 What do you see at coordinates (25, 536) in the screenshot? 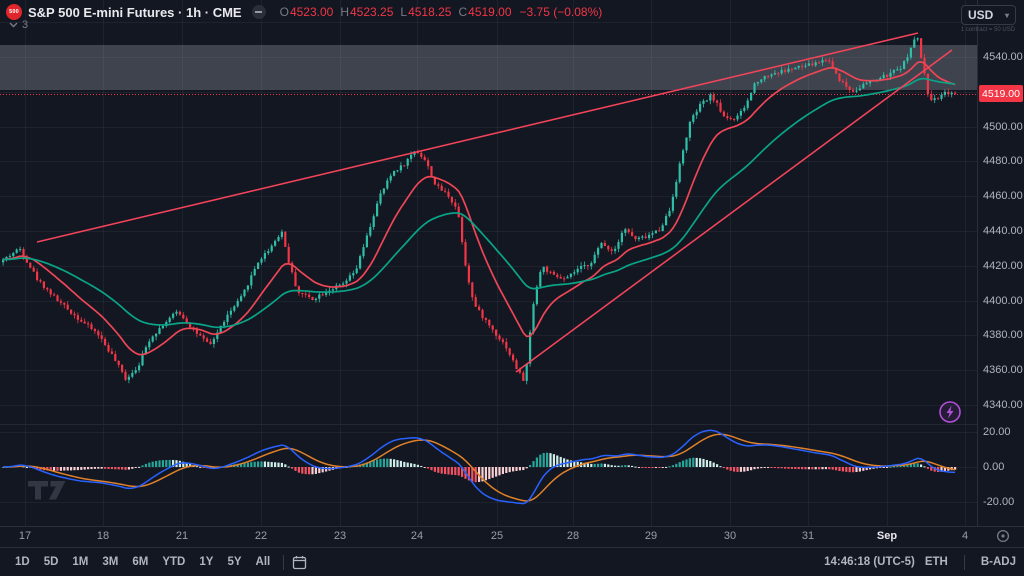
I see `time-axis-tick: 17` at bounding box center [25, 536].